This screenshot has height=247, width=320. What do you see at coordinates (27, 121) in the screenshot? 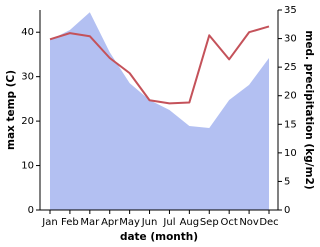
I see `y-tick-label: 20` at bounding box center [27, 121].